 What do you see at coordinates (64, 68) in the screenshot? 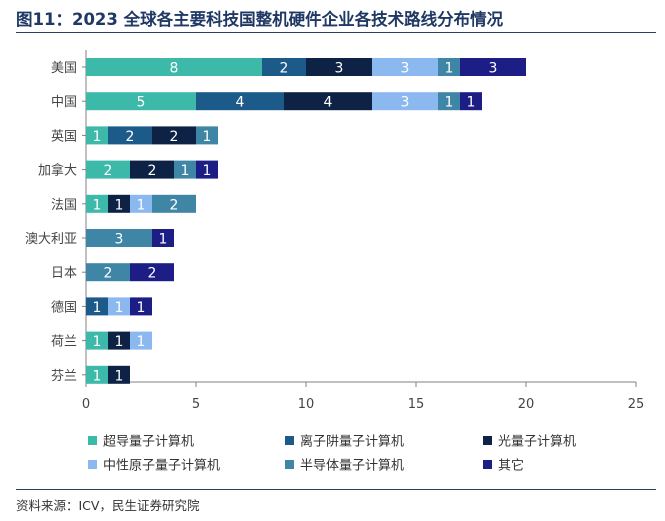
I see `category-label: 美国` at bounding box center [64, 68].